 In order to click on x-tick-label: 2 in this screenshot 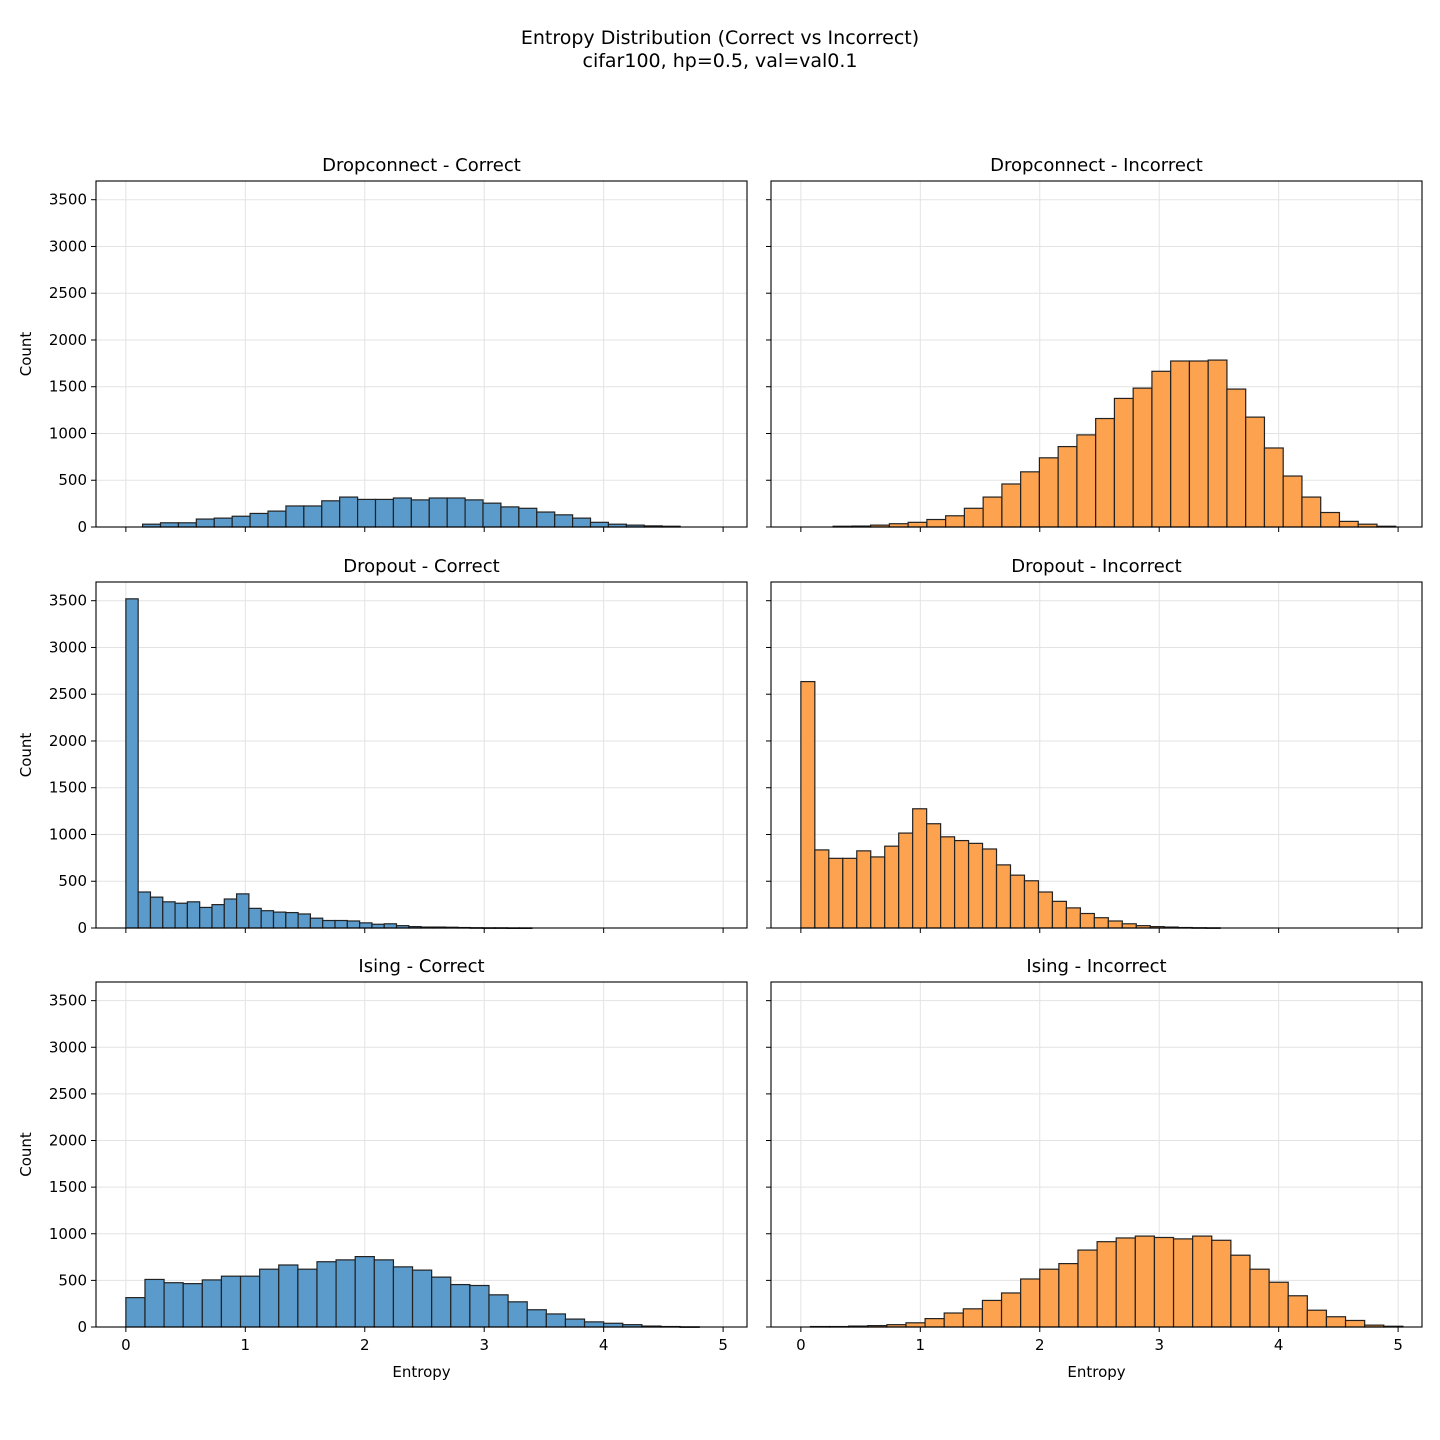, I will do `click(1040, 1345)`.